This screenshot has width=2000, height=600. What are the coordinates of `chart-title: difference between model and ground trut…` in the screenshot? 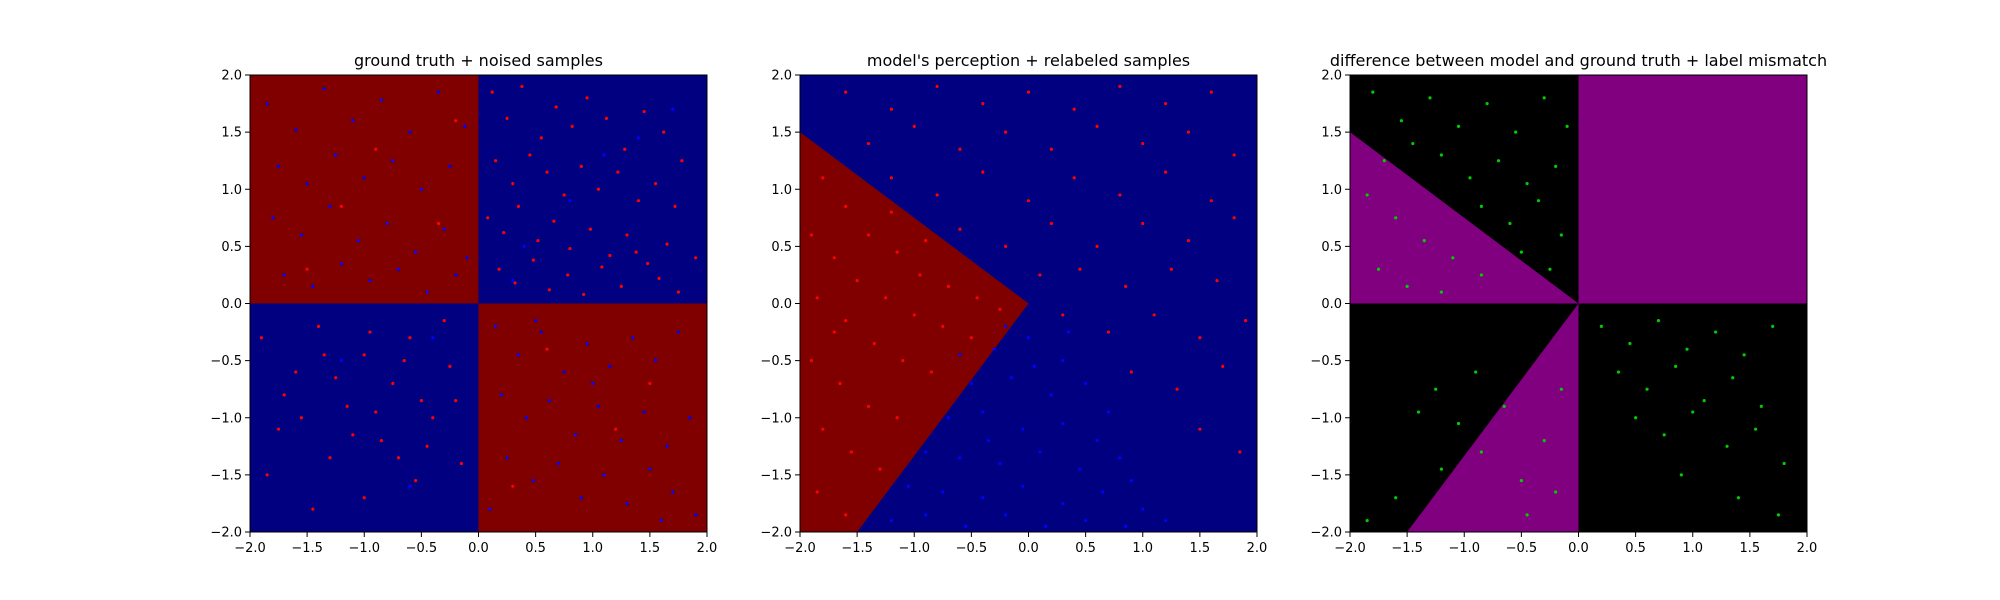 It's located at (1578, 60).